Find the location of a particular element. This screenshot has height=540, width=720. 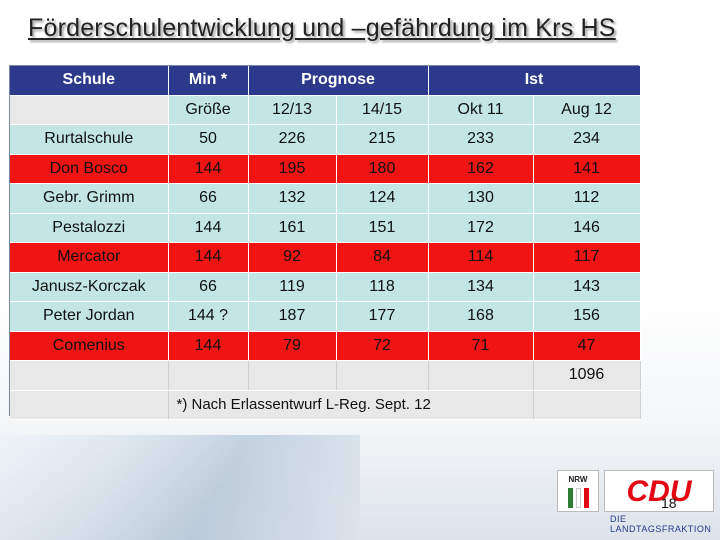

prognose-1415: 124 is located at coordinates (382, 198).